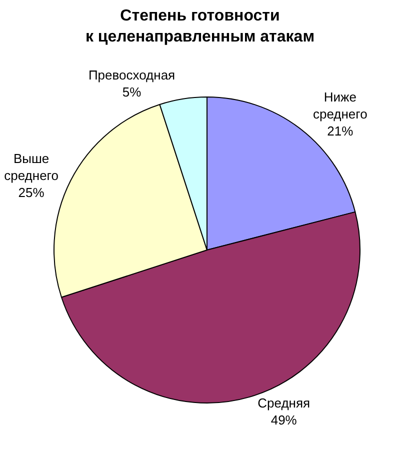 The height and width of the screenshot is (460, 400). What do you see at coordinates (31, 192) in the screenshot?
I see `data-label: 25%` at bounding box center [31, 192].